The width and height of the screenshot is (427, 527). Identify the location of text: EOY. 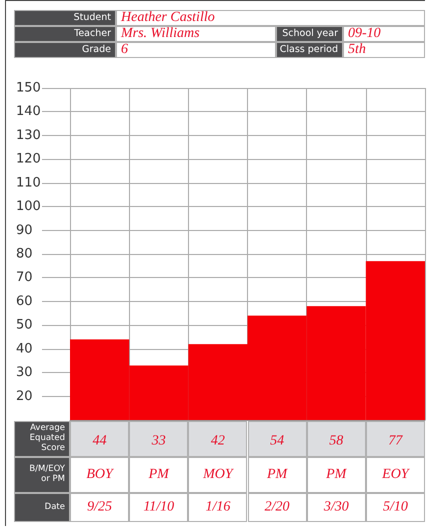
(395, 475).